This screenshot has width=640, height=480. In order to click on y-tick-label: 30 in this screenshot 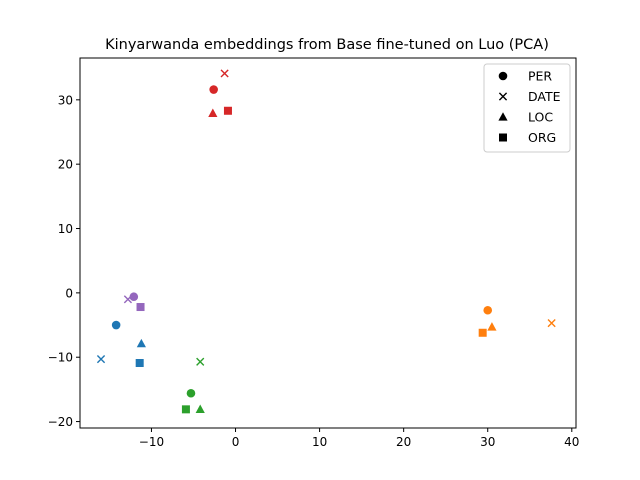, I will do `click(65, 100)`.